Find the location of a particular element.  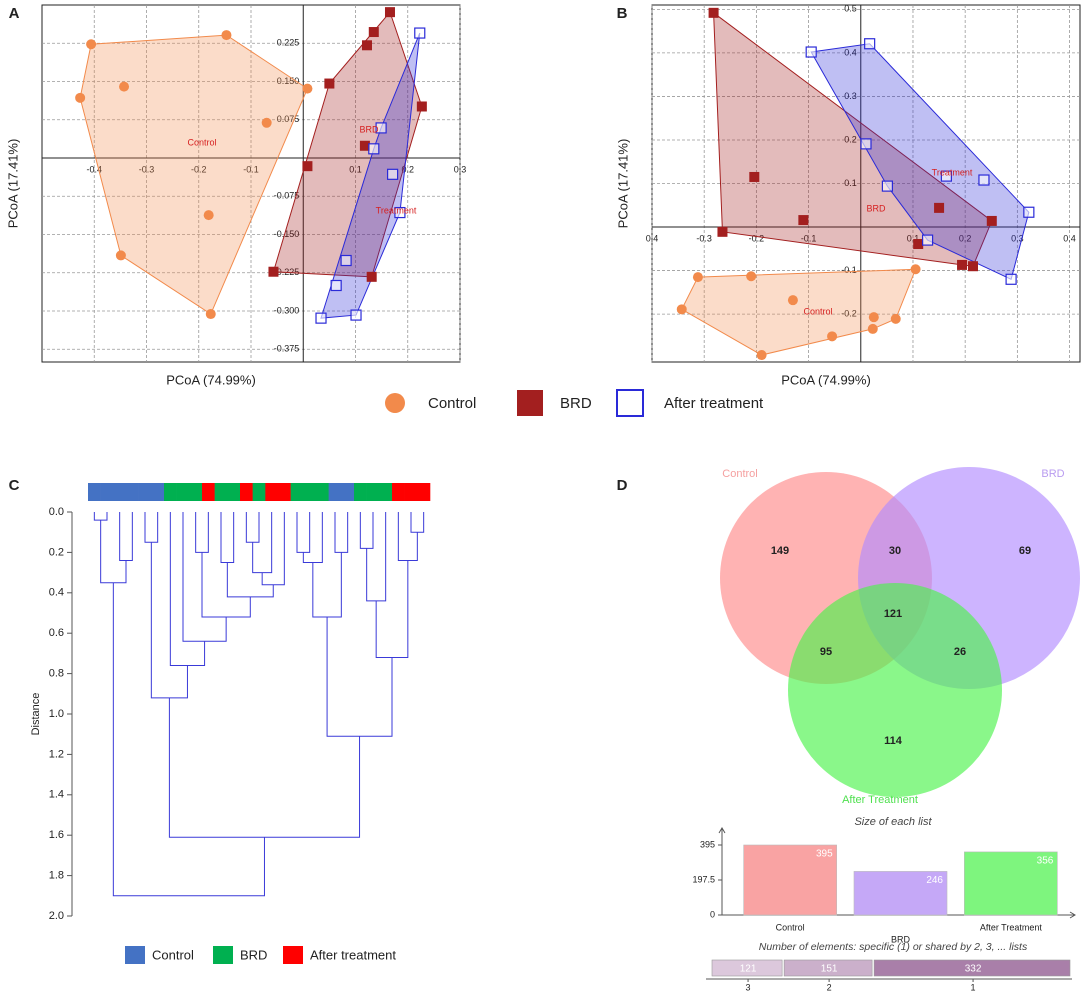

legend-label: BRD is located at coordinates (576, 403).